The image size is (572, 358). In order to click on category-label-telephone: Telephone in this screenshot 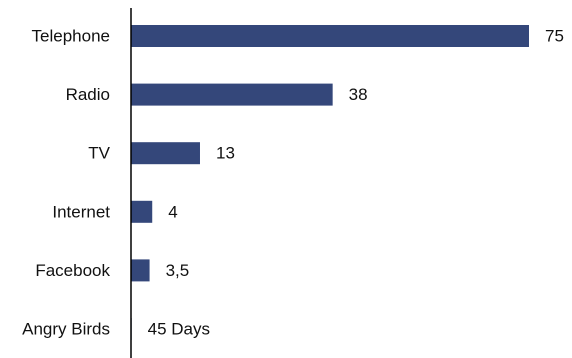, I will do `click(71, 36)`.